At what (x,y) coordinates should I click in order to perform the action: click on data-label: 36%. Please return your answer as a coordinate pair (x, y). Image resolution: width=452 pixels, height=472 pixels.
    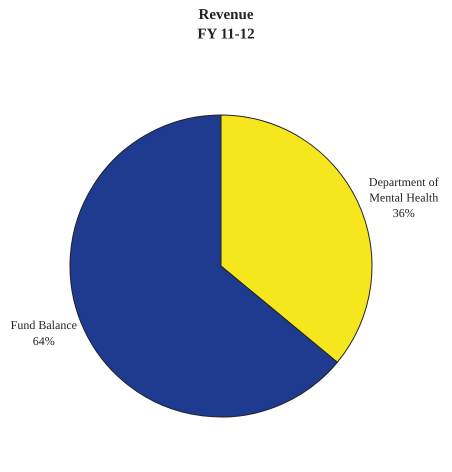
    Looking at the image, I should click on (403, 213).